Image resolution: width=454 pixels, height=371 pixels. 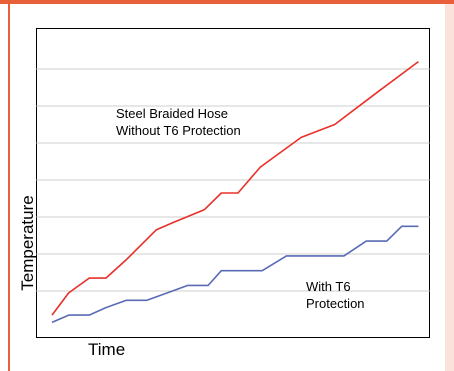 What do you see at coordinates (335, 303) in the screenshot?
I see `blue-annotation-line-2: Protection` at bounding box center [335, 303].